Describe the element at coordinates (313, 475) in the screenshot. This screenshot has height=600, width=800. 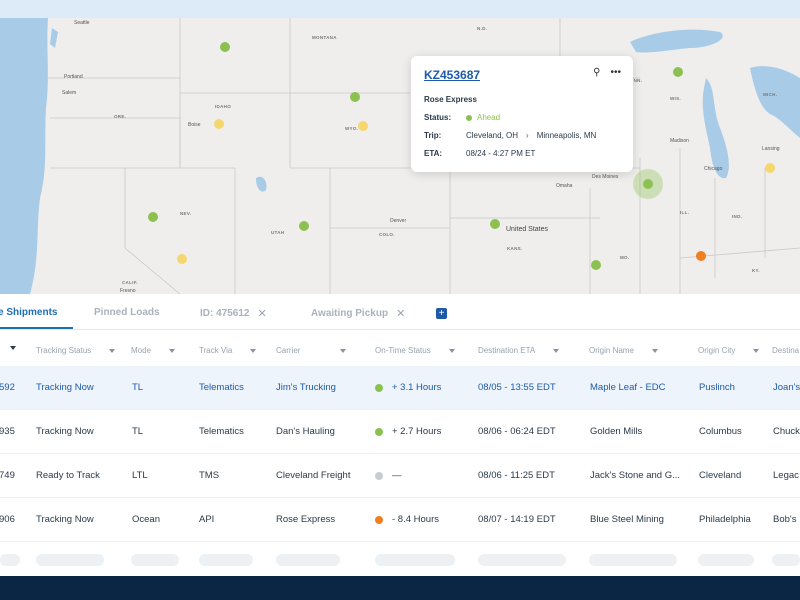
I see `cell-carrier: Cleveland Freight` at that location.